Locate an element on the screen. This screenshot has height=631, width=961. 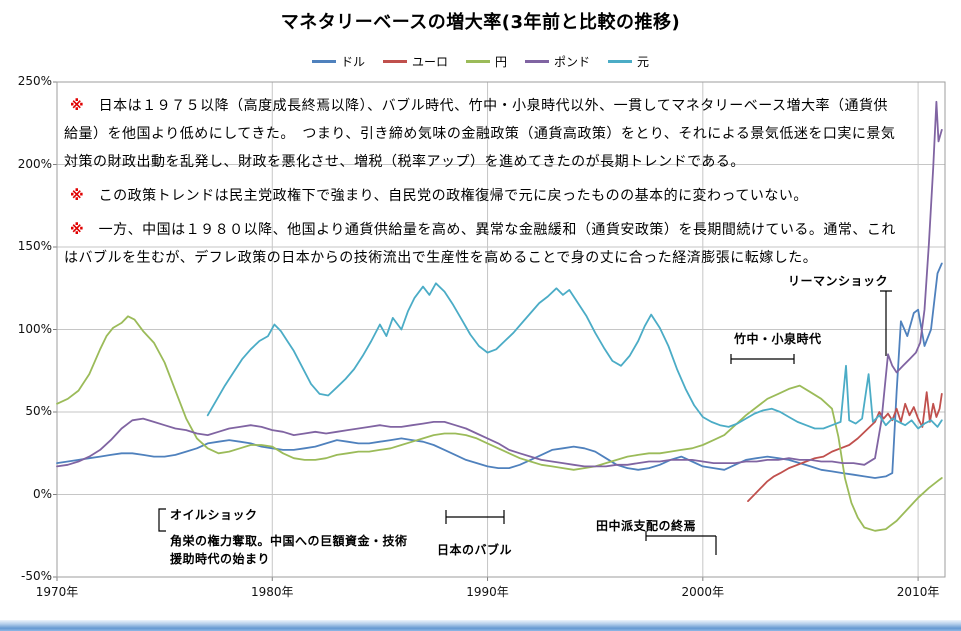
x-axis-label: 1990年 is located at coordinates (487, 592).